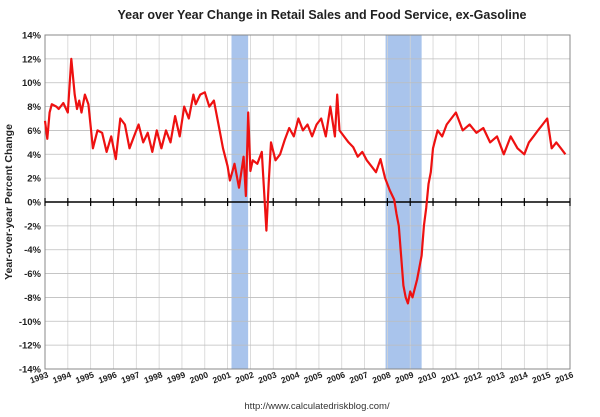  I want to click on y-tick-label: -8%, so click(32, 298).